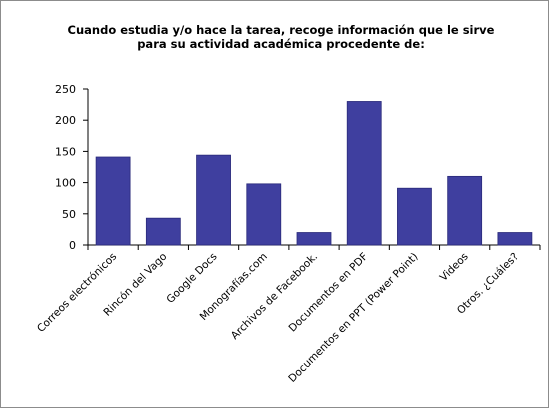  What do you see at coordinates (72, 245) in the screenshot?
I see `y-tick-label: 0` at bounding box center [72, 245].